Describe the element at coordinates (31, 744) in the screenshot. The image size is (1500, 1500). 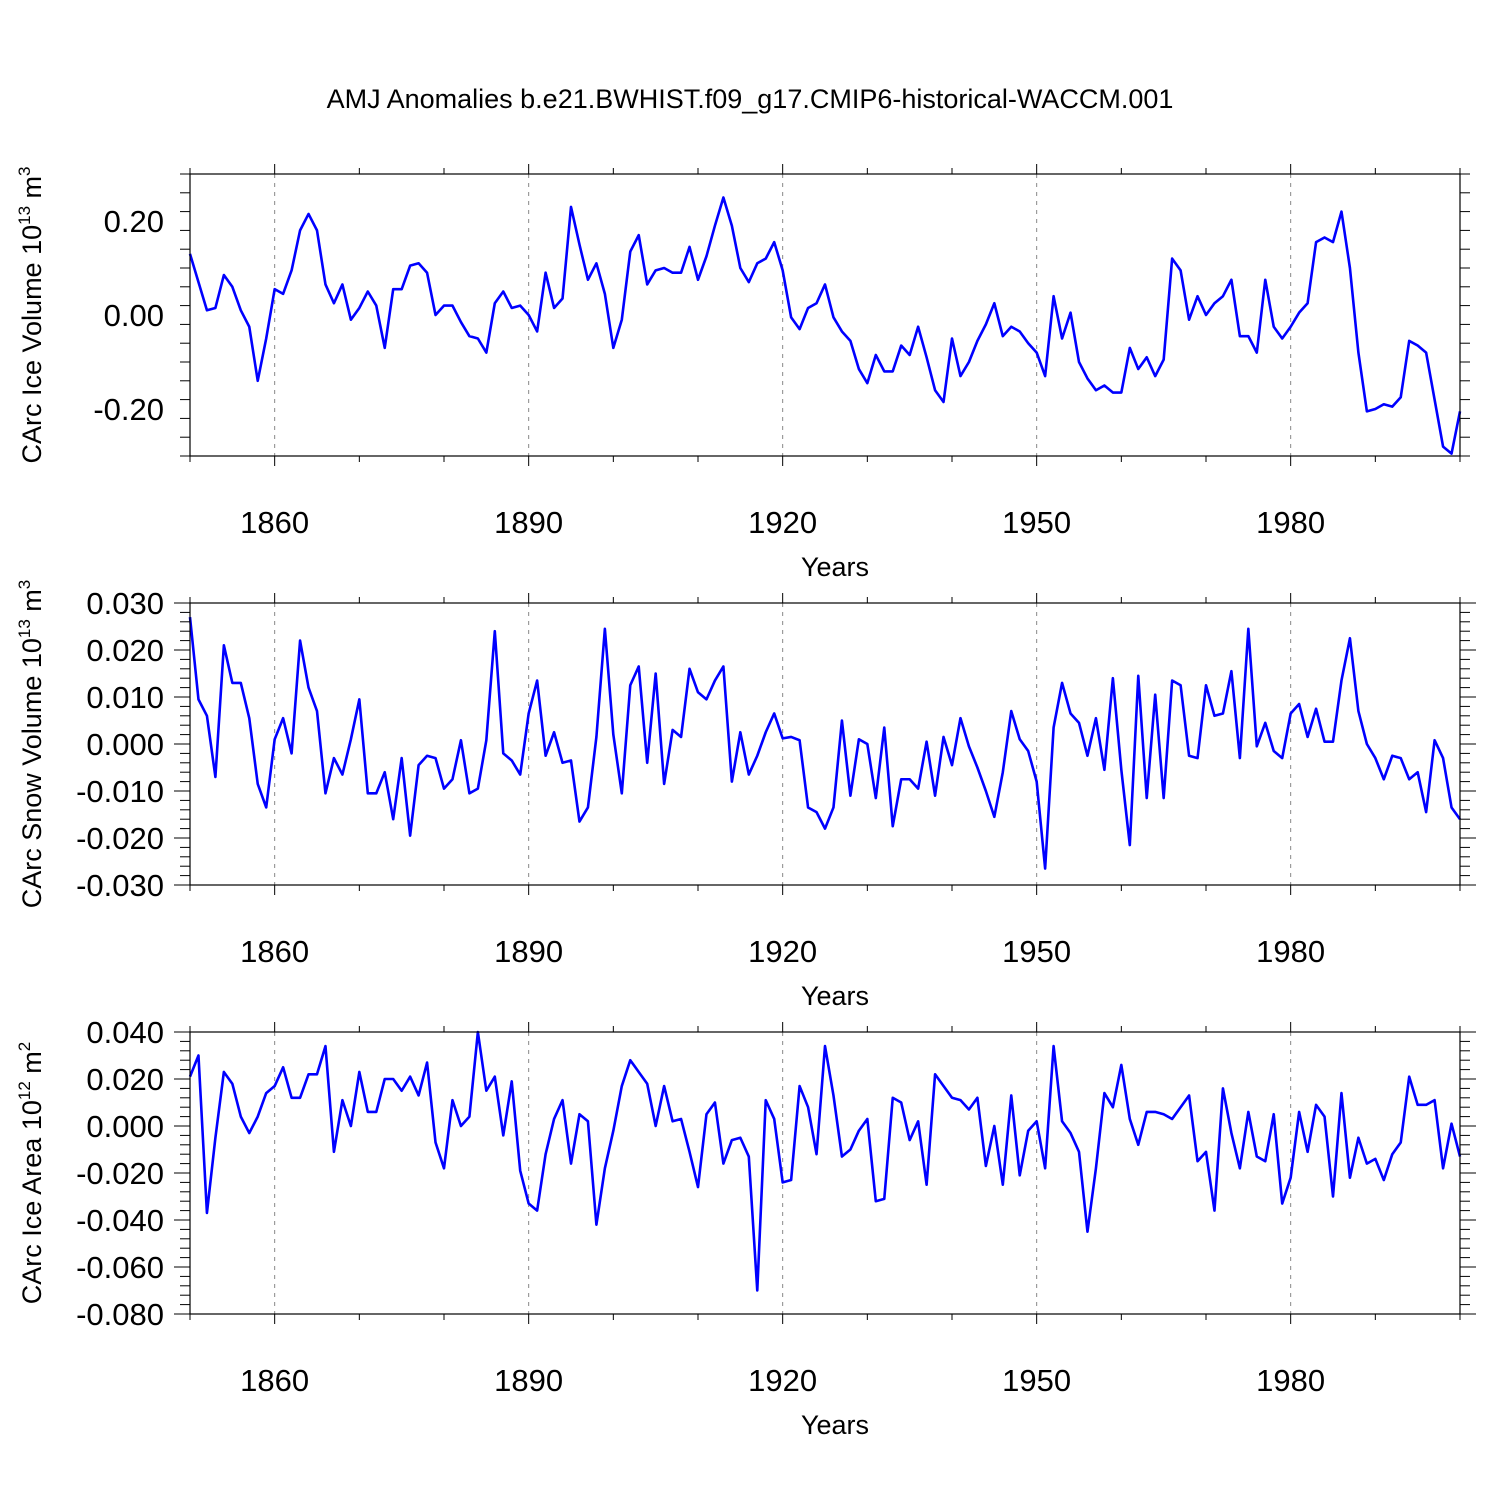
I see `y-axis-title: CArc Snow Volume 1013 m3` at that location.